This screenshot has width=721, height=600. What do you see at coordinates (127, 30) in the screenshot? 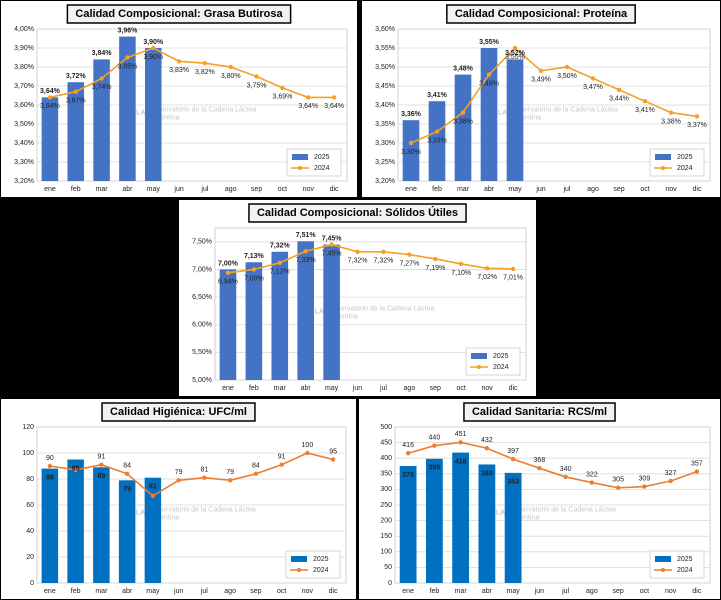
I see `bar-label: 3,96%` at bounding box center [127, 30].